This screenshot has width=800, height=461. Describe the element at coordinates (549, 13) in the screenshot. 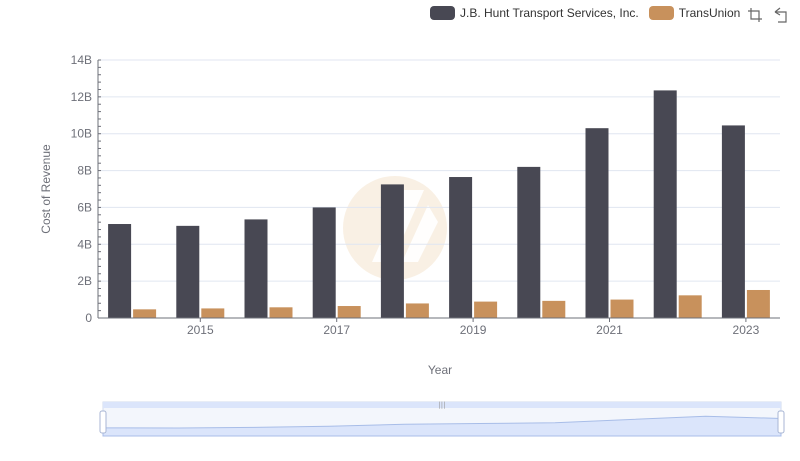

I see `legend-label-jbhunt: J.B. Hunt Transport Services, Inc.` at that location.